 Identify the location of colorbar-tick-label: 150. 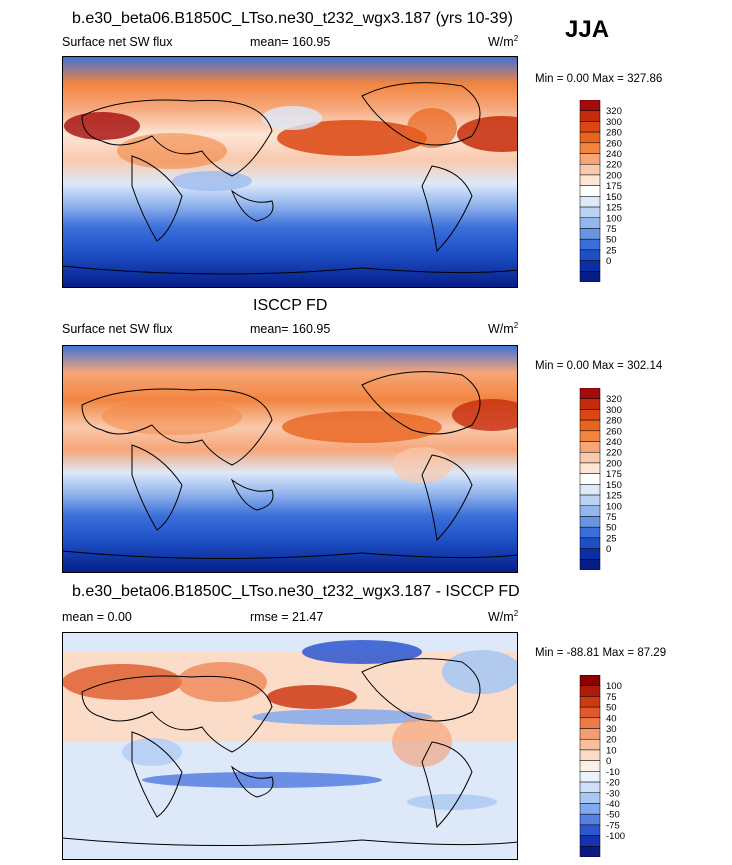
(614, 485).